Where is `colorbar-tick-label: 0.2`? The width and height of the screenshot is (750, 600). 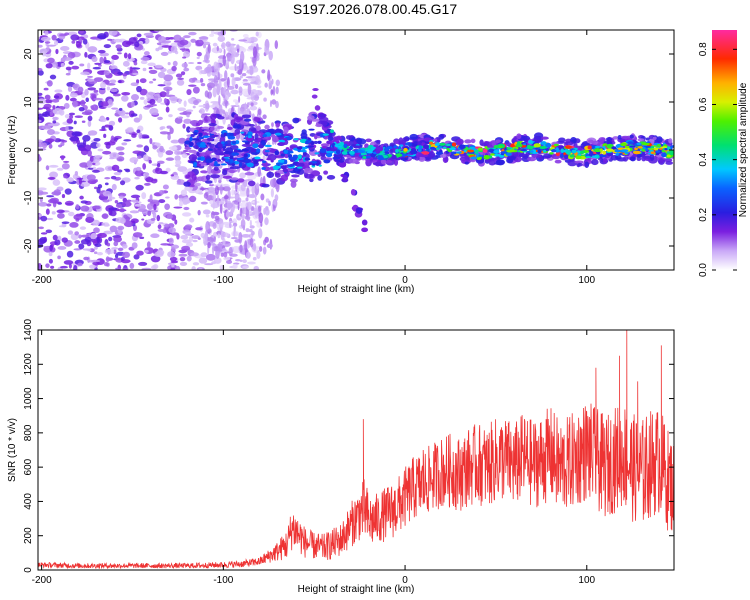
colorbar-tick-label: 0.2 is located at coordinates (703, 214).